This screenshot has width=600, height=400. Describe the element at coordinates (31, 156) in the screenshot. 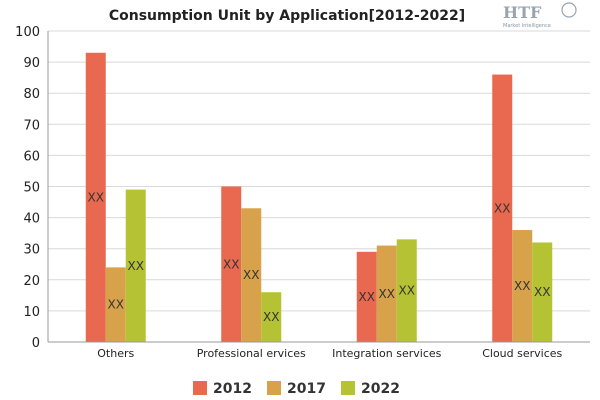

I see `y-tick-label: 60` at that location.